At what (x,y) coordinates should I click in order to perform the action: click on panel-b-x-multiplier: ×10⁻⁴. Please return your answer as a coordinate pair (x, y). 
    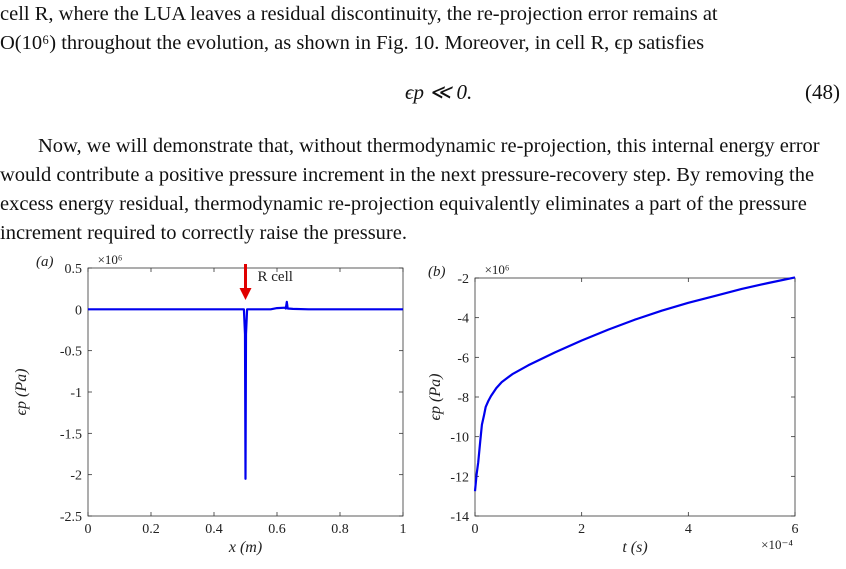
    Looking at the image, I should click on (777, 544).